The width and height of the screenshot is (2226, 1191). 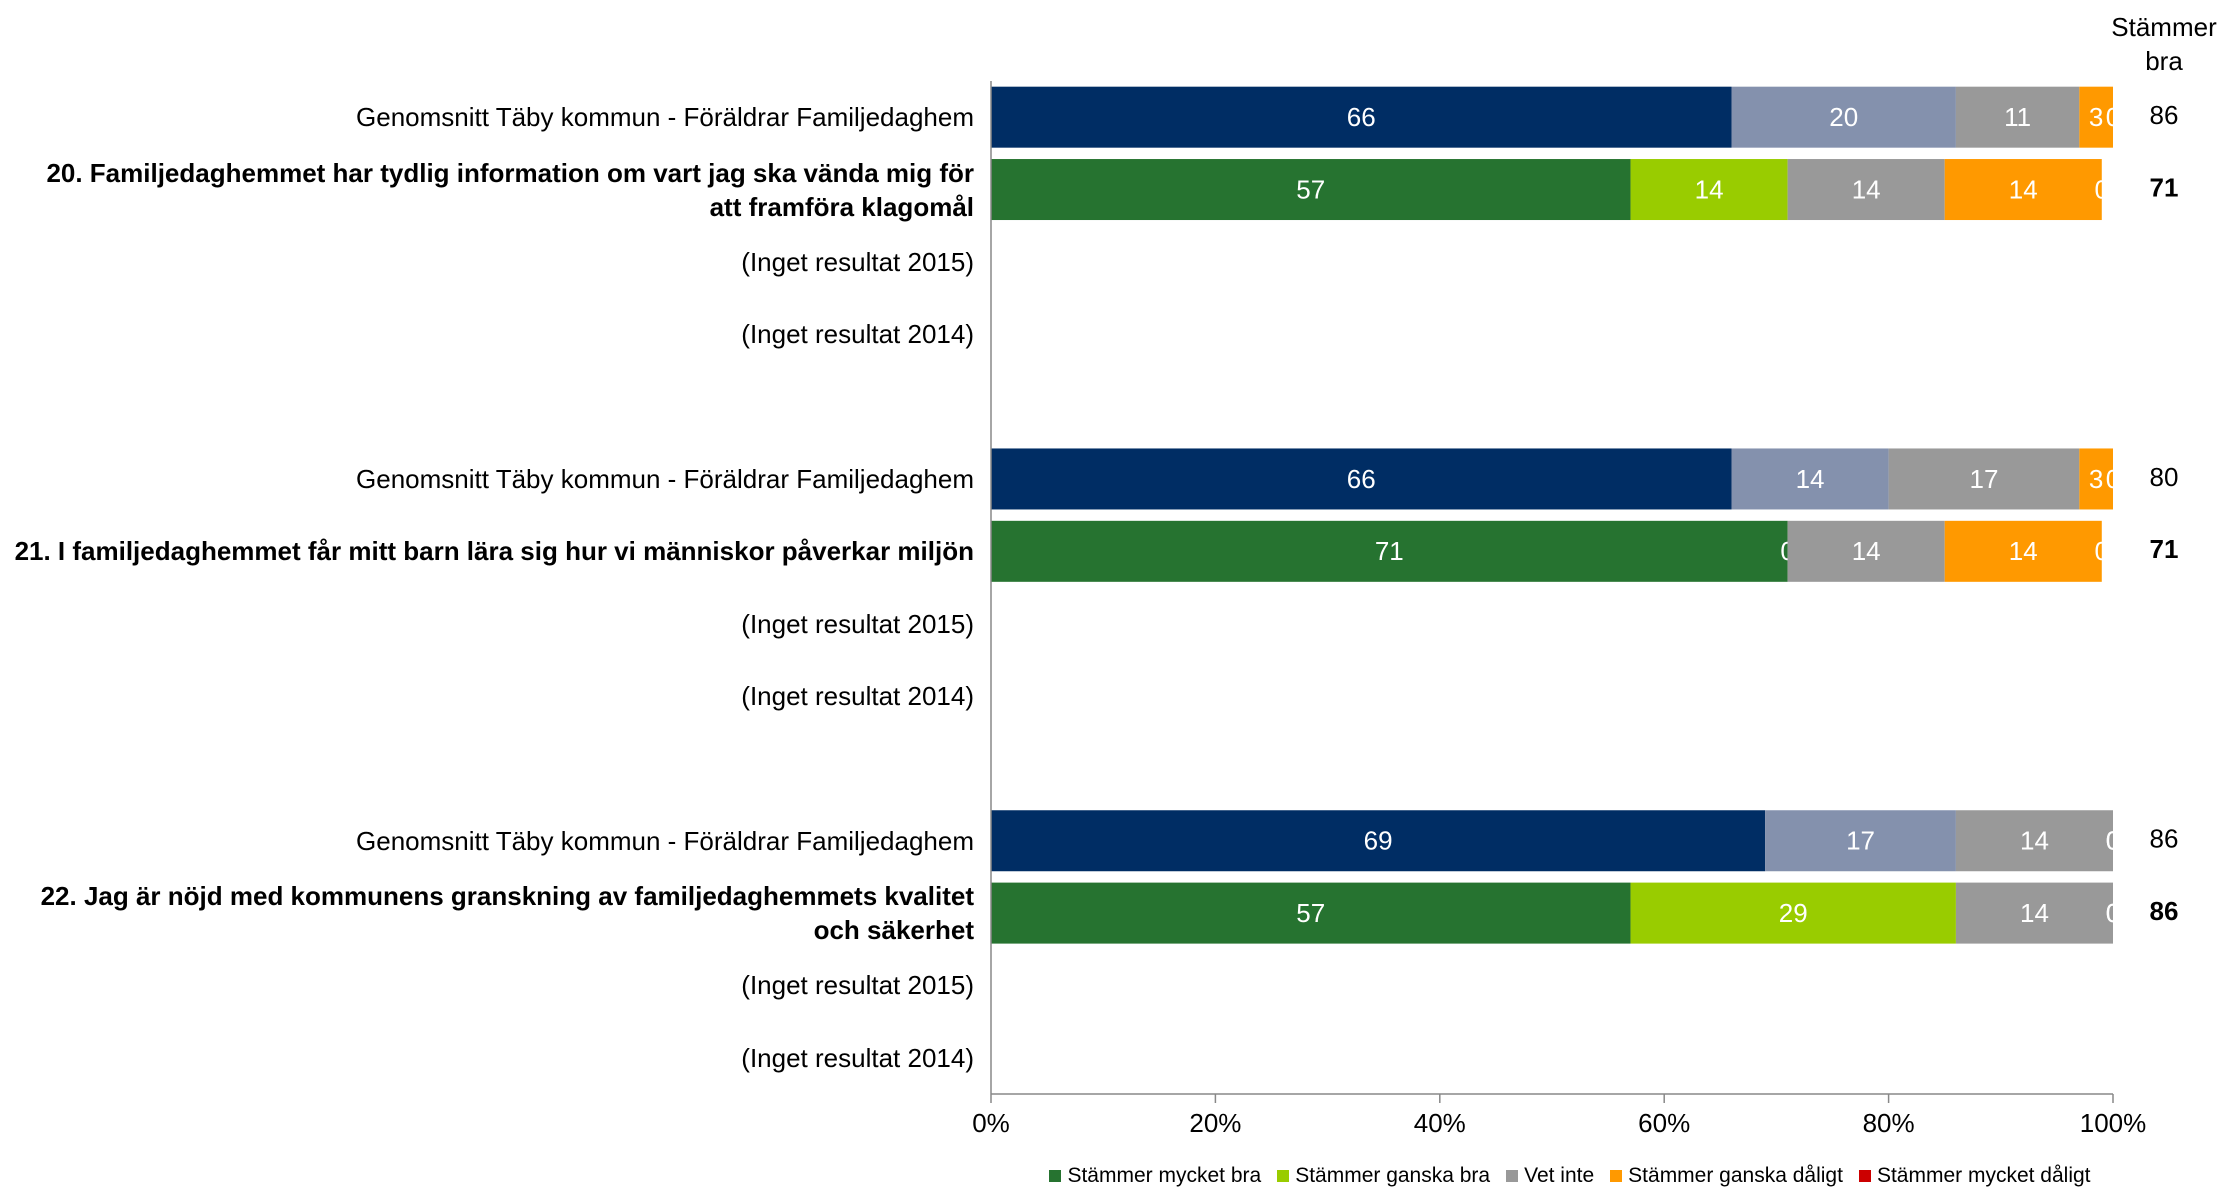 What do you see at coordinates (1889, 1123) in the screenshot?
I see `x-tick-label: 80%` at bounding box center [1889, 1123].